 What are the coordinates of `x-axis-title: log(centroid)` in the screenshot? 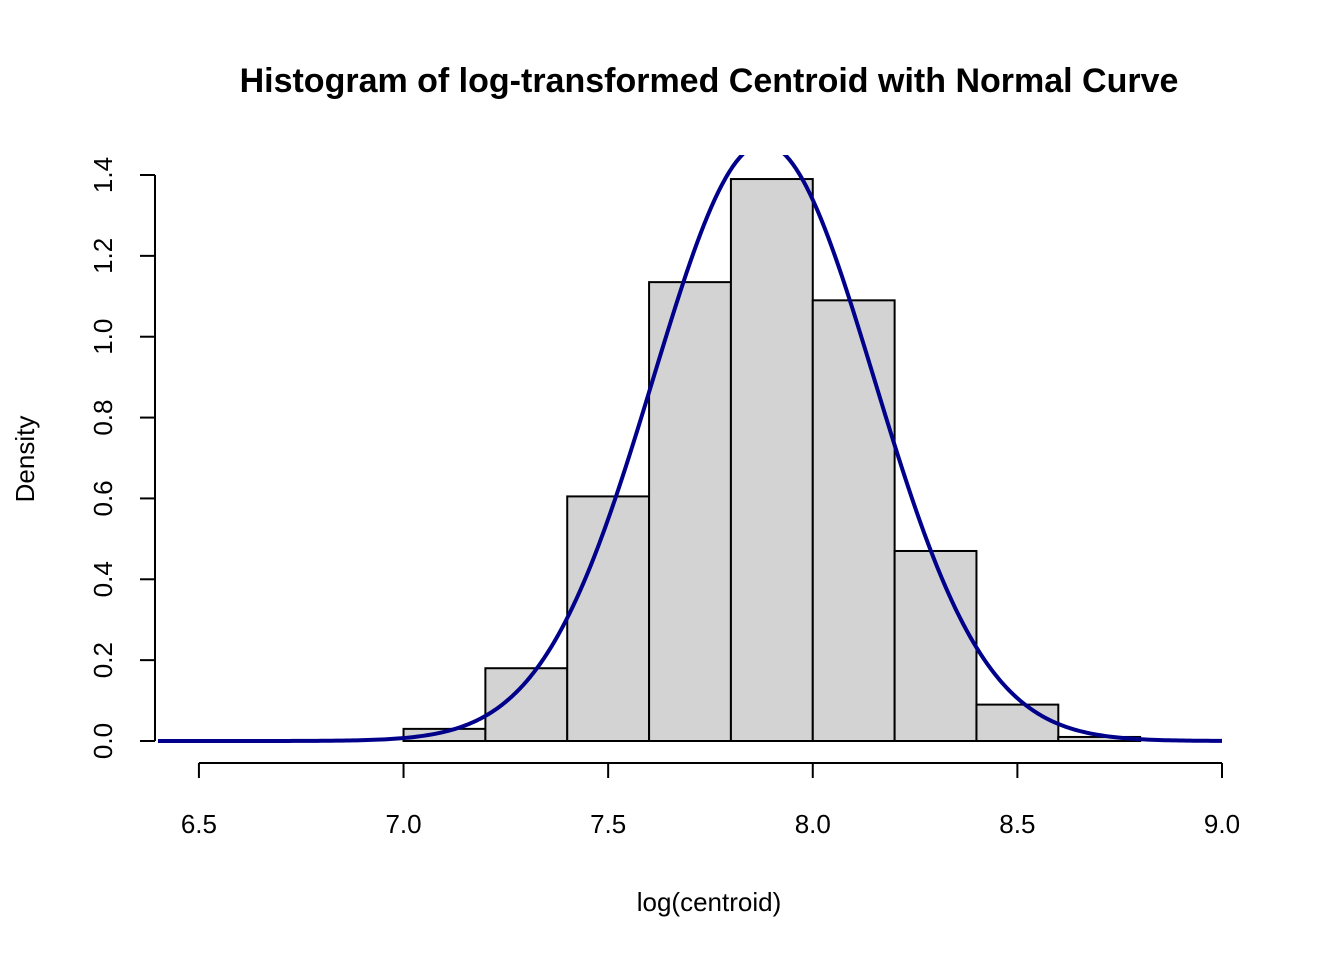 It's located at (709, 902).